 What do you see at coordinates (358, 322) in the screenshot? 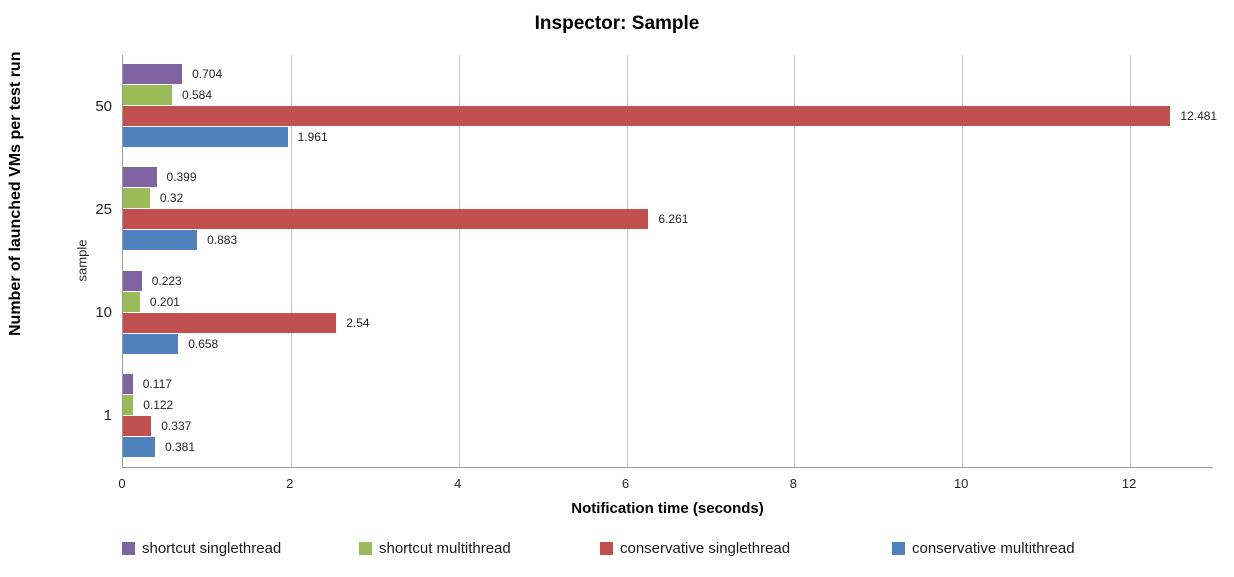
I see `bar-value-label: 2.54` at bounding box center [358, 322].